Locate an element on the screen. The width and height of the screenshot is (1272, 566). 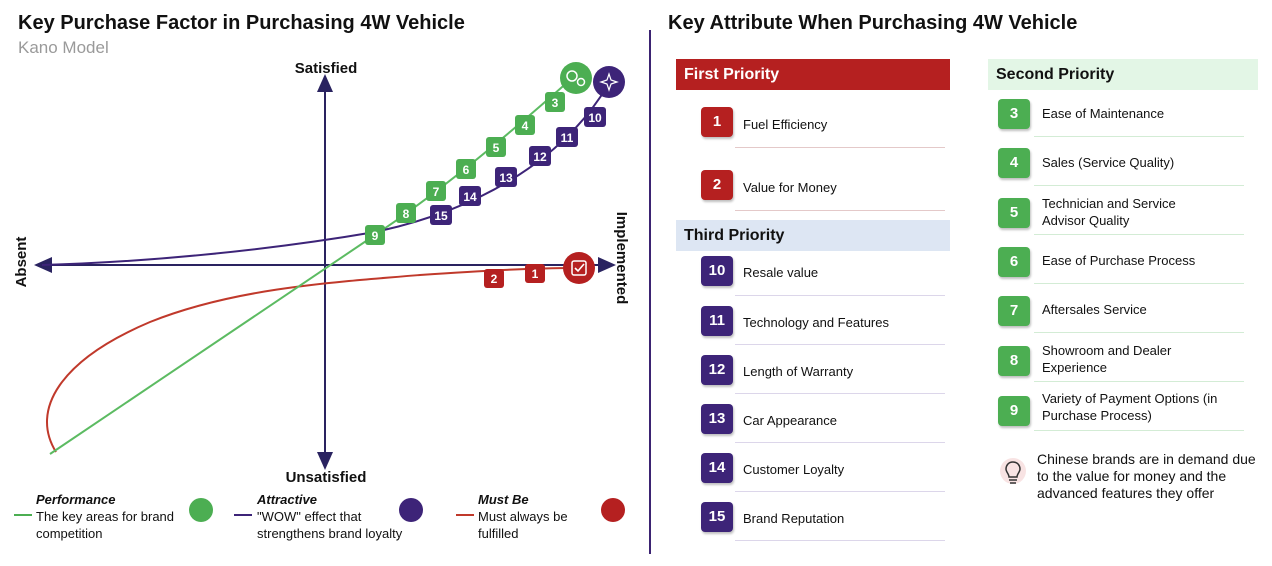
must-be-badge: 1 is located at coordinates (535, 273).